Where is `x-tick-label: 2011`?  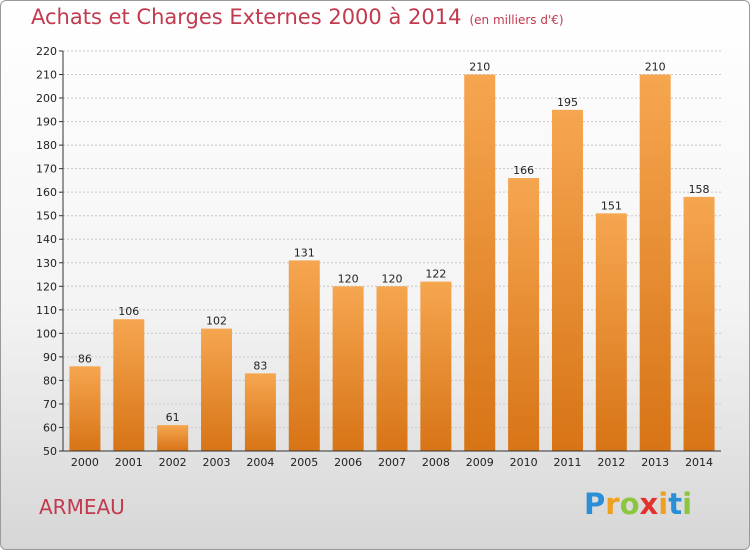
x-tick-label: 2011 is located at coordinates (567, 462).